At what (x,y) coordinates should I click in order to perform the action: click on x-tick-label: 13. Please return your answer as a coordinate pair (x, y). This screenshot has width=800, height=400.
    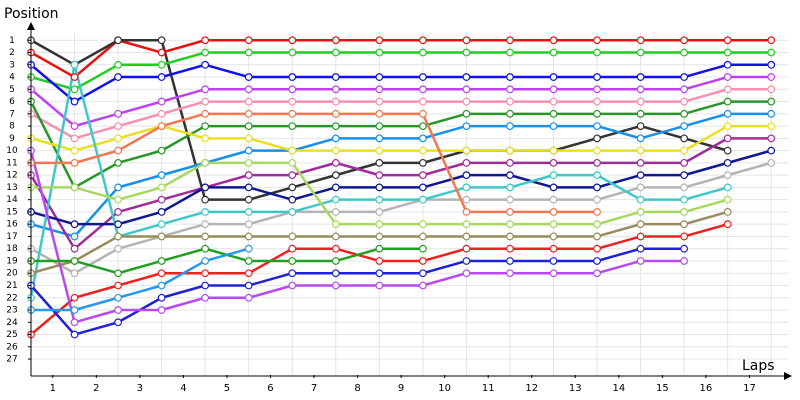
    Looking at the image, I should click on (575, 388).